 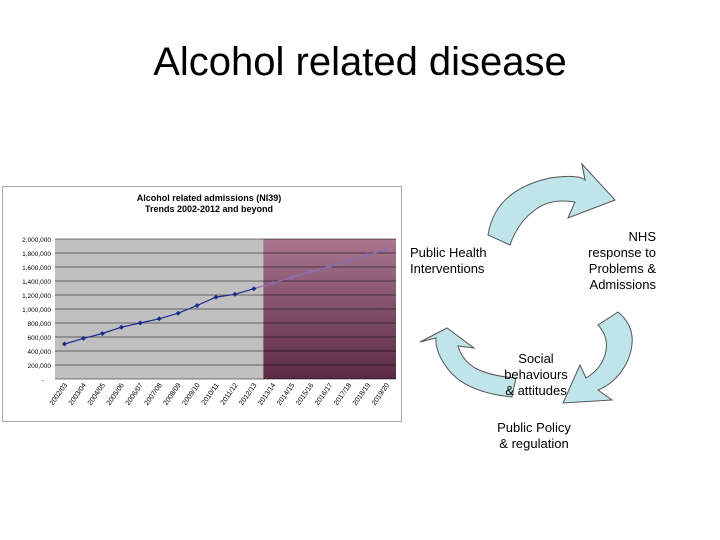 What do you see at coordinates (135, 394) in the screenshot?
I see `x-tick-label: 2006/07` at bounding box center [135, 394].